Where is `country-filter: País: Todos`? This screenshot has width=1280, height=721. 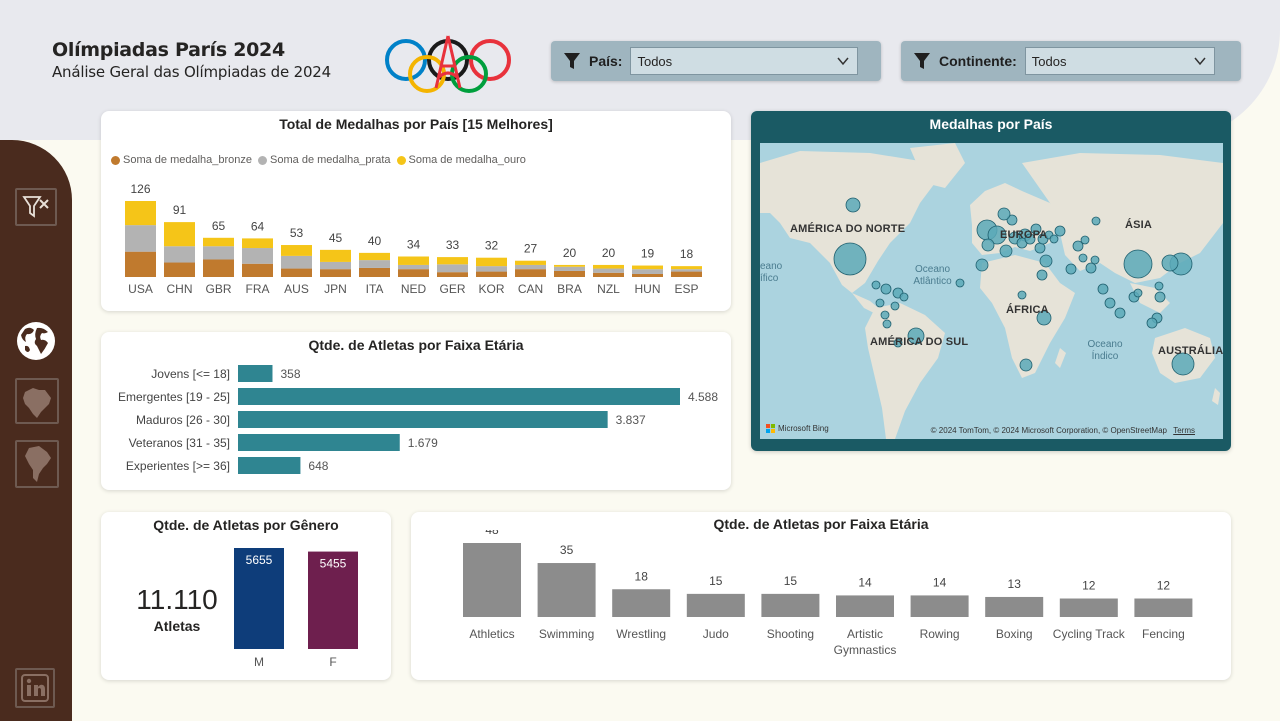 country-filter: País: Todos is located at coordinates (716, 61).